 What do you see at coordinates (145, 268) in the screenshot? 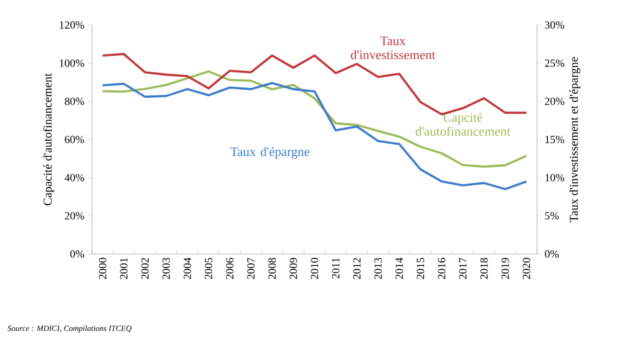
I see `x-tick-label: 2002` at bounding box center [145, 268].